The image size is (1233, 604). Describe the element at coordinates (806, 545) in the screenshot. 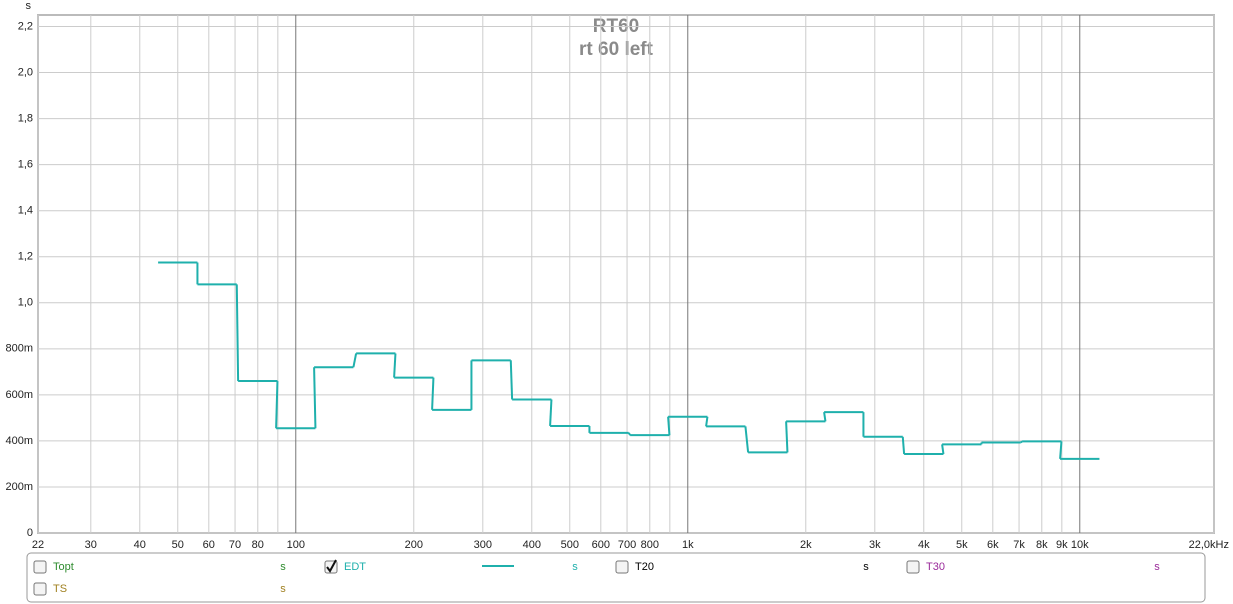

I see `x-tick-label: 2k` at that location.